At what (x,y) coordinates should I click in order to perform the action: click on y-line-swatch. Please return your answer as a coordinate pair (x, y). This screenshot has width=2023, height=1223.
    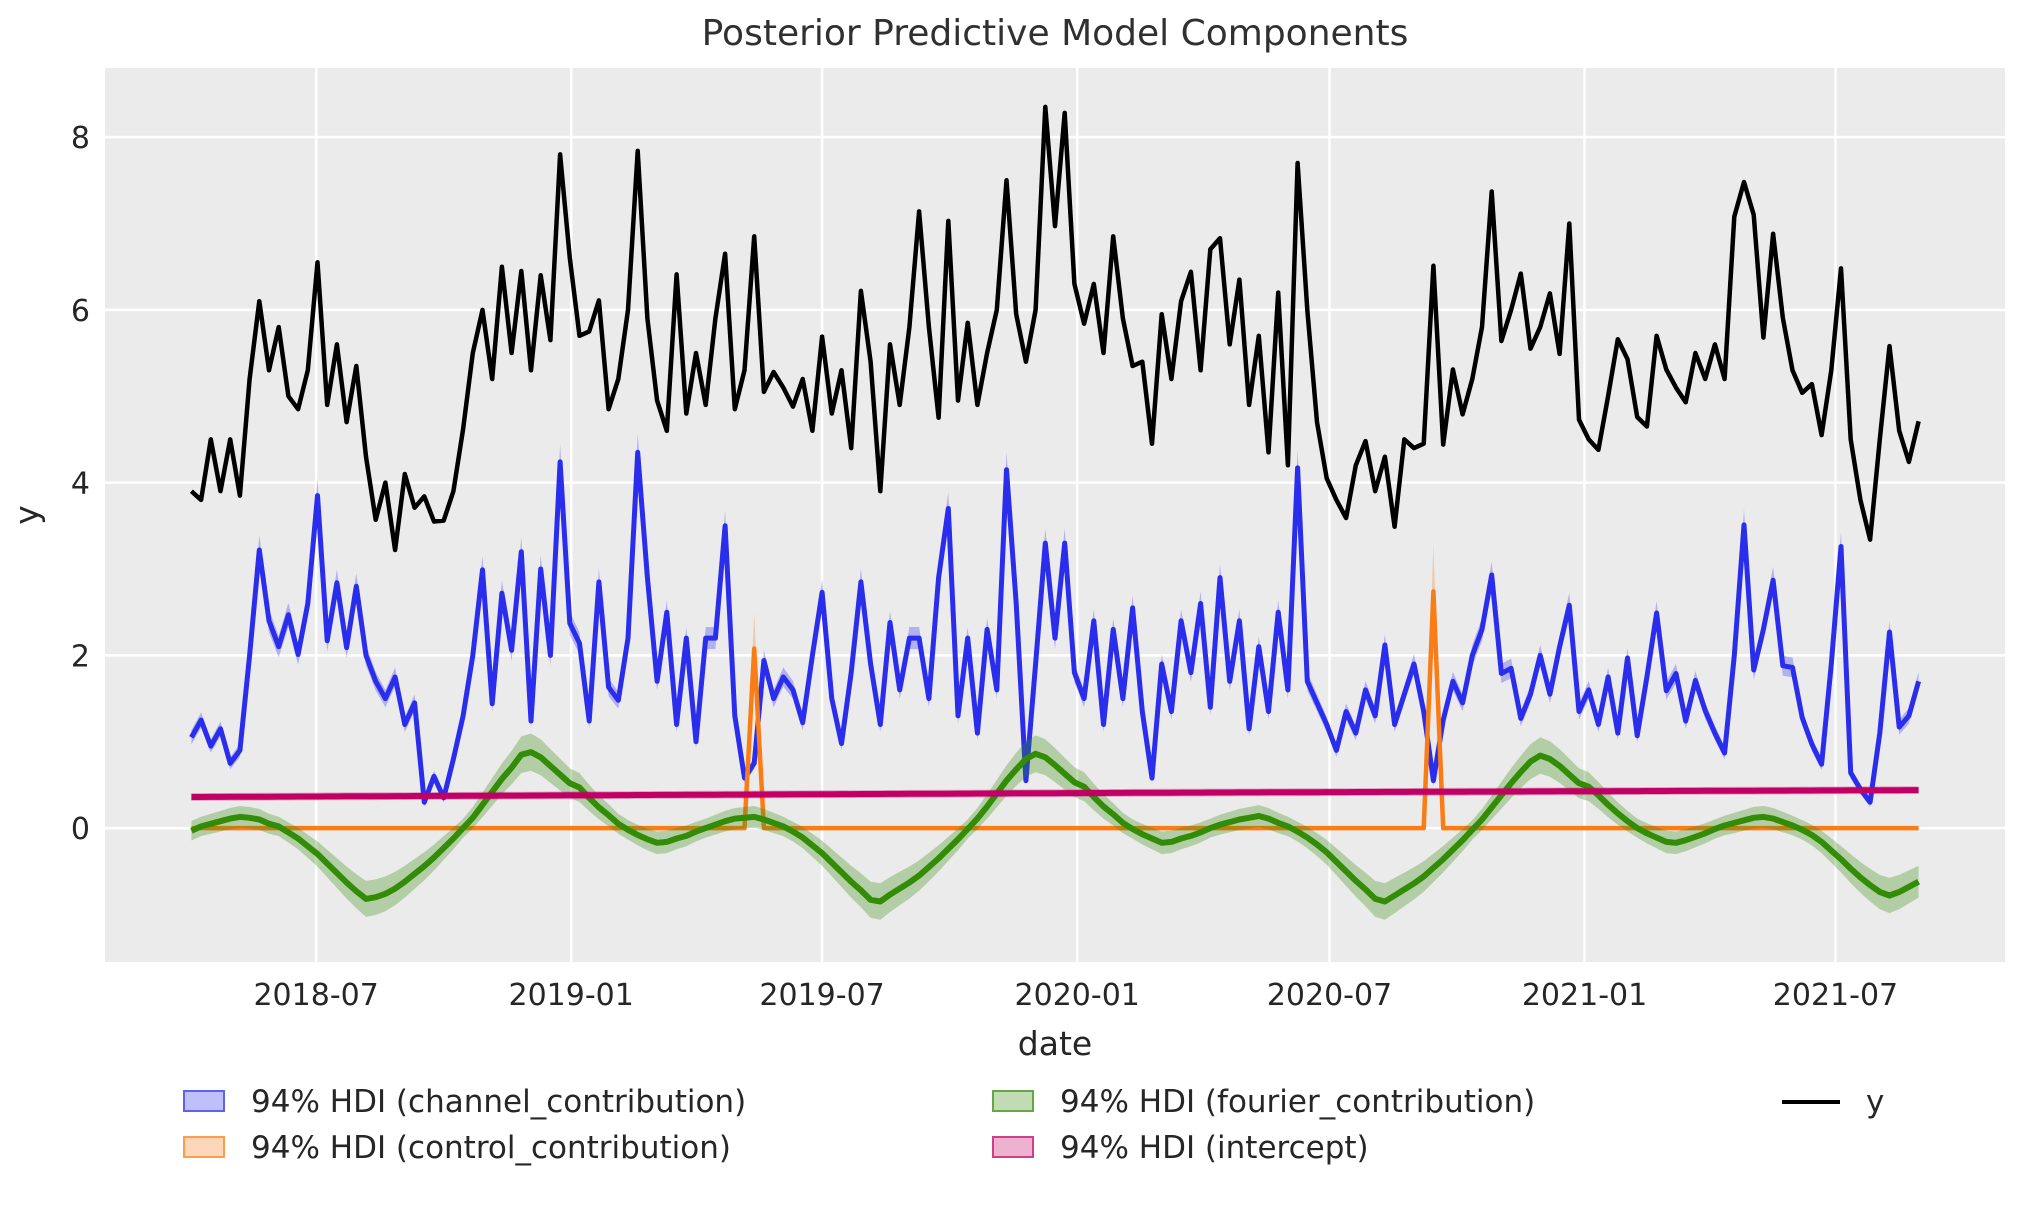
    Looking at the image, I should click on (1811, 1102).